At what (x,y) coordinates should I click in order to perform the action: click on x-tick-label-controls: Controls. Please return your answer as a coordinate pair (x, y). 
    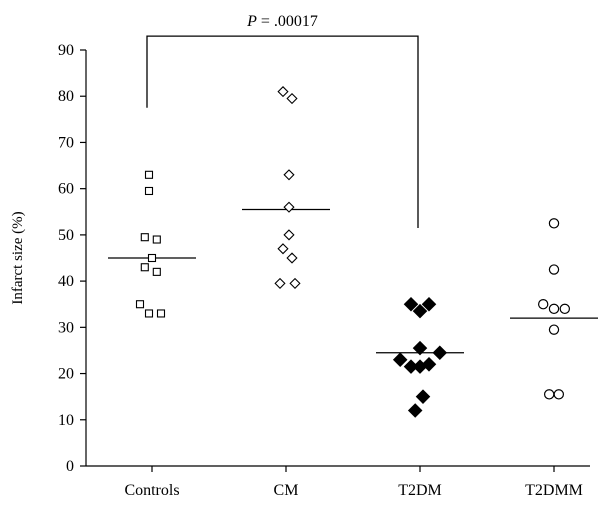
    Looking at the image, I should click on (151, 490).